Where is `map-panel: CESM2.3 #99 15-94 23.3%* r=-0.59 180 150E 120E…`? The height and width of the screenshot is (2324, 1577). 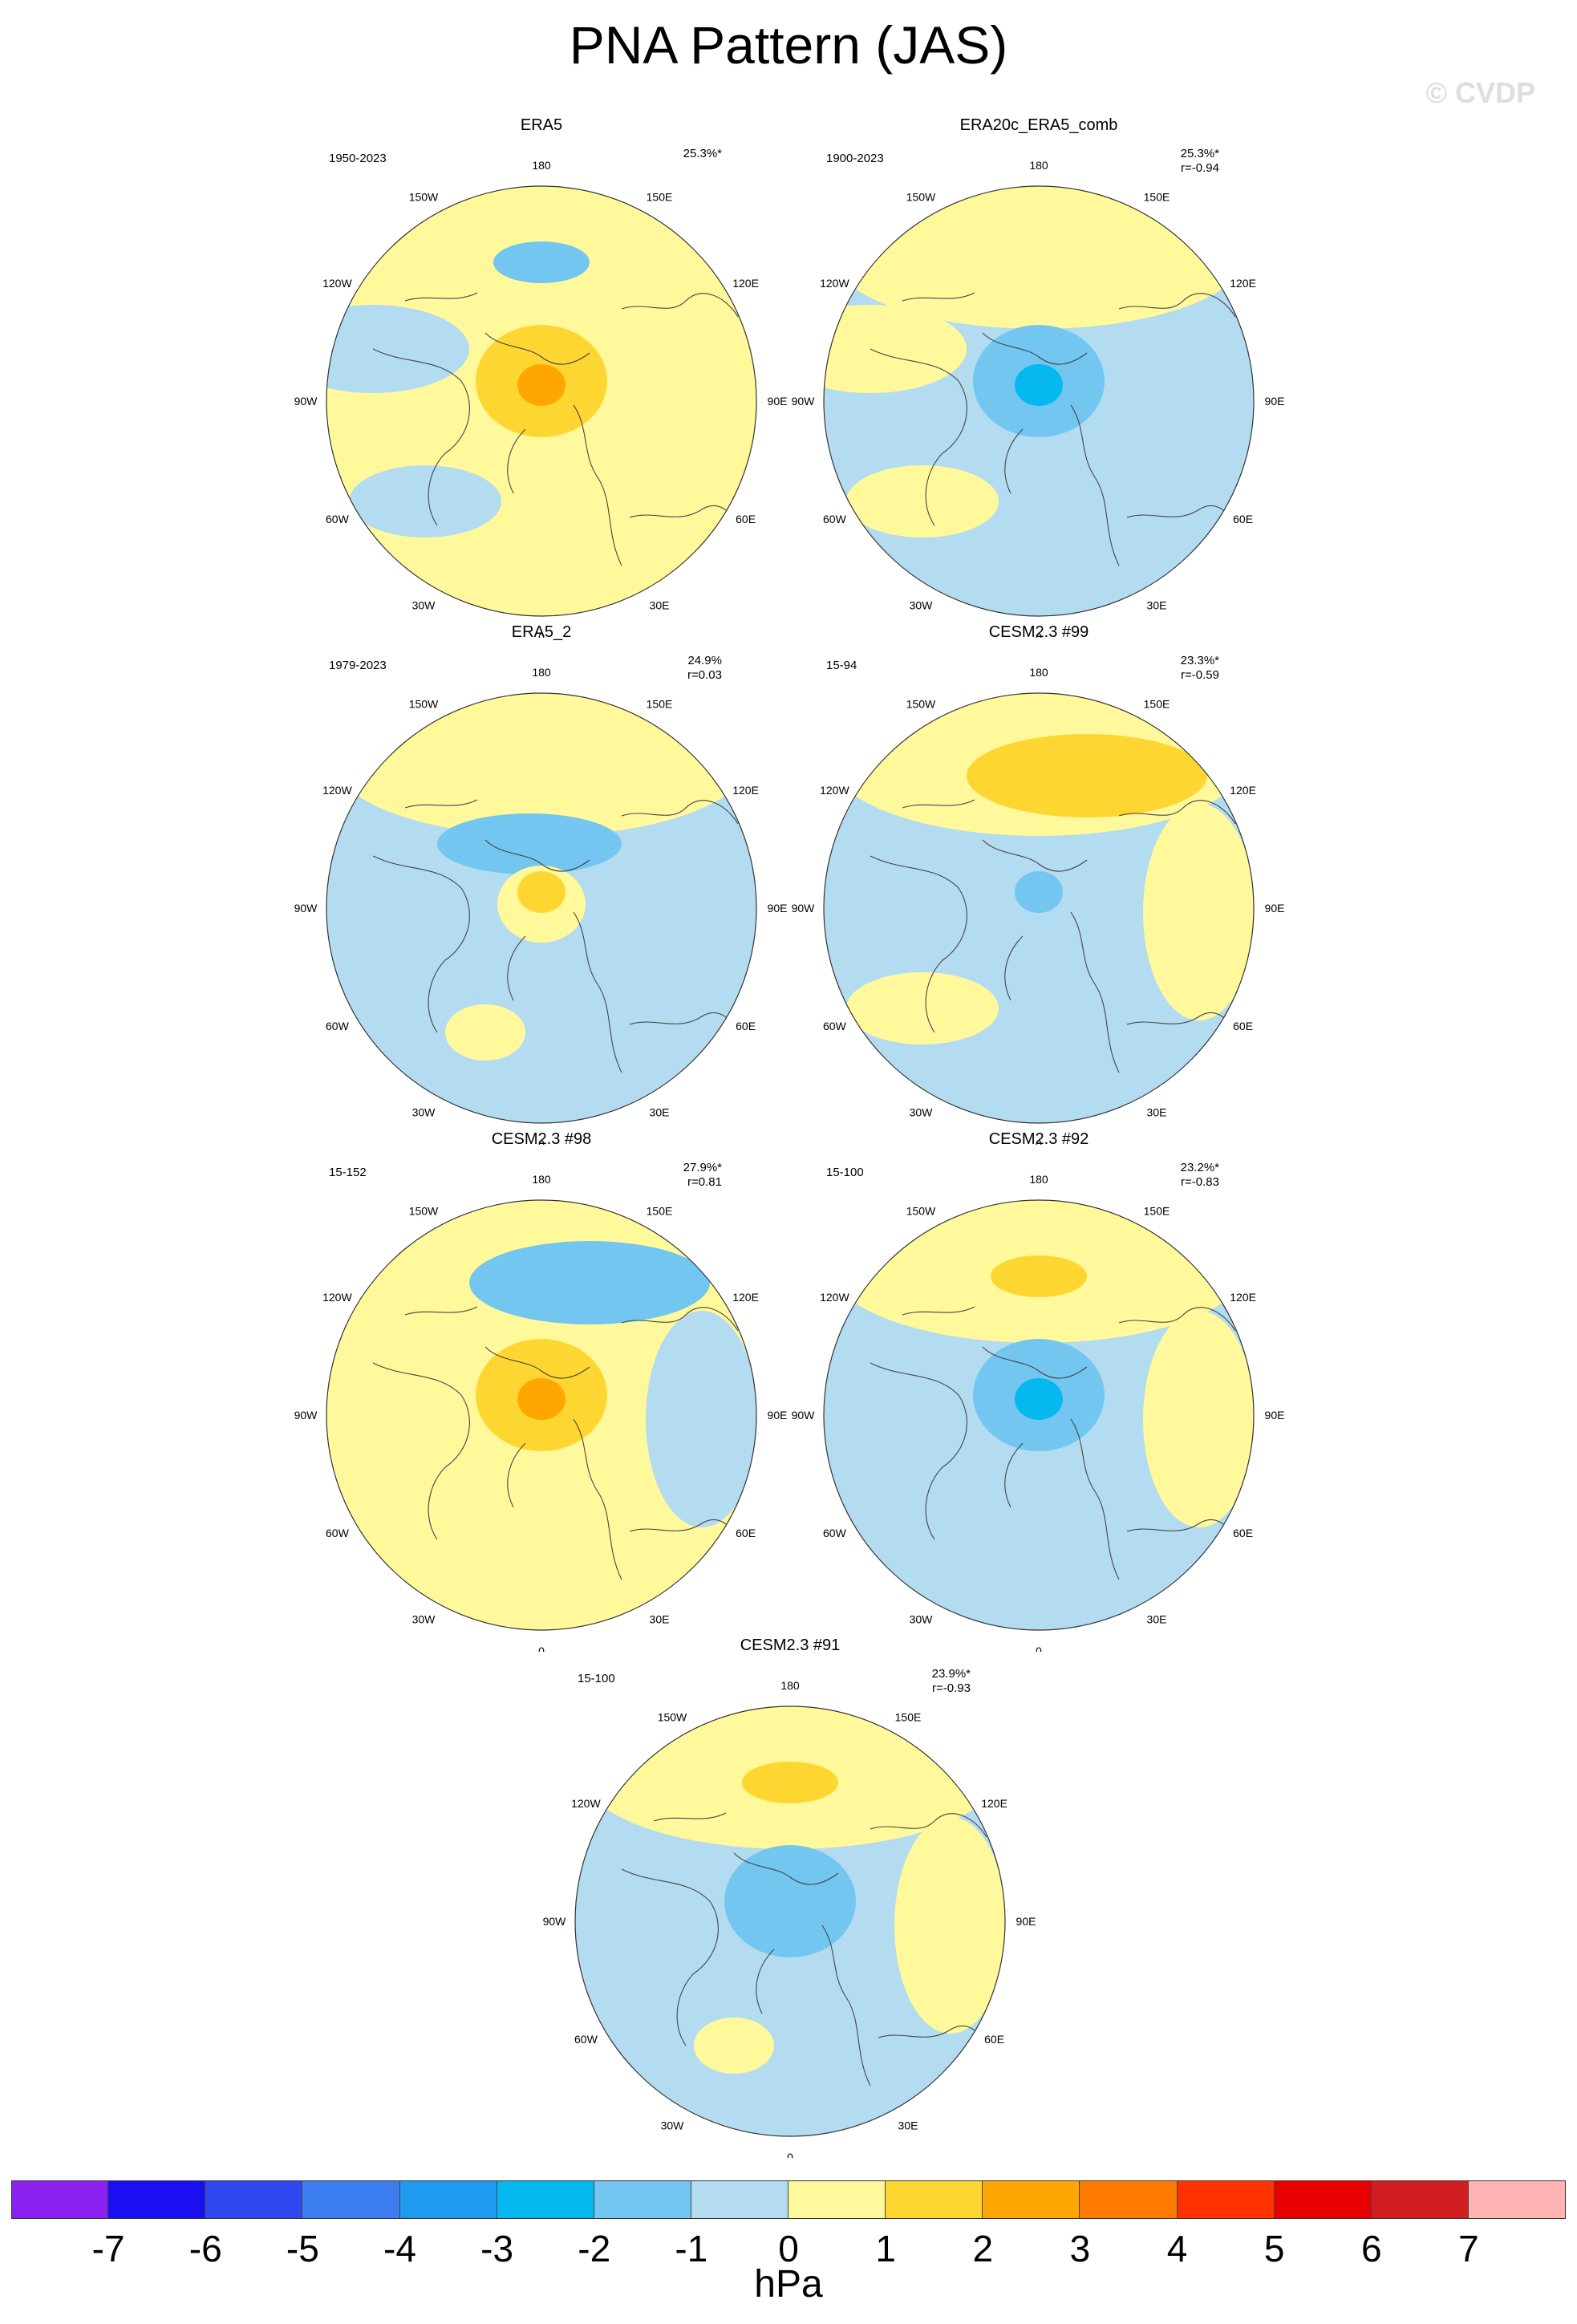 map-panel: CESM2.3 #99 15-94 23.3%* r=-0.59 180 150E 120E… is located at coordinates (1038, 884).